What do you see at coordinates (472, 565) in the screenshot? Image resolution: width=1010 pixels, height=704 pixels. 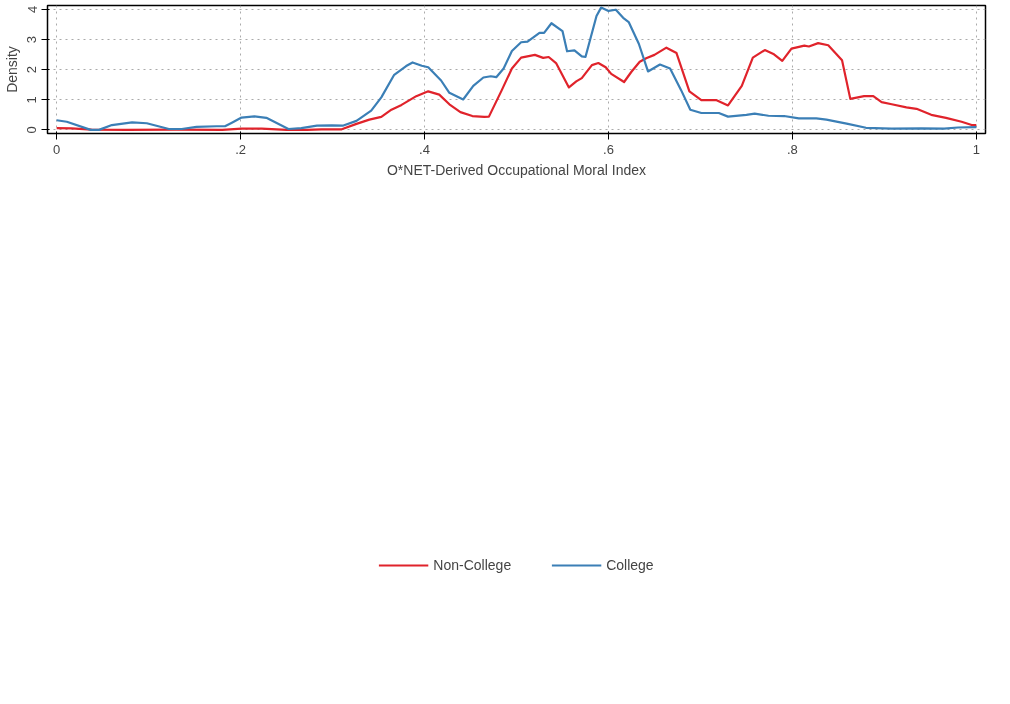 I see `legend-label: Non-College` at bounding box center [472, 565].